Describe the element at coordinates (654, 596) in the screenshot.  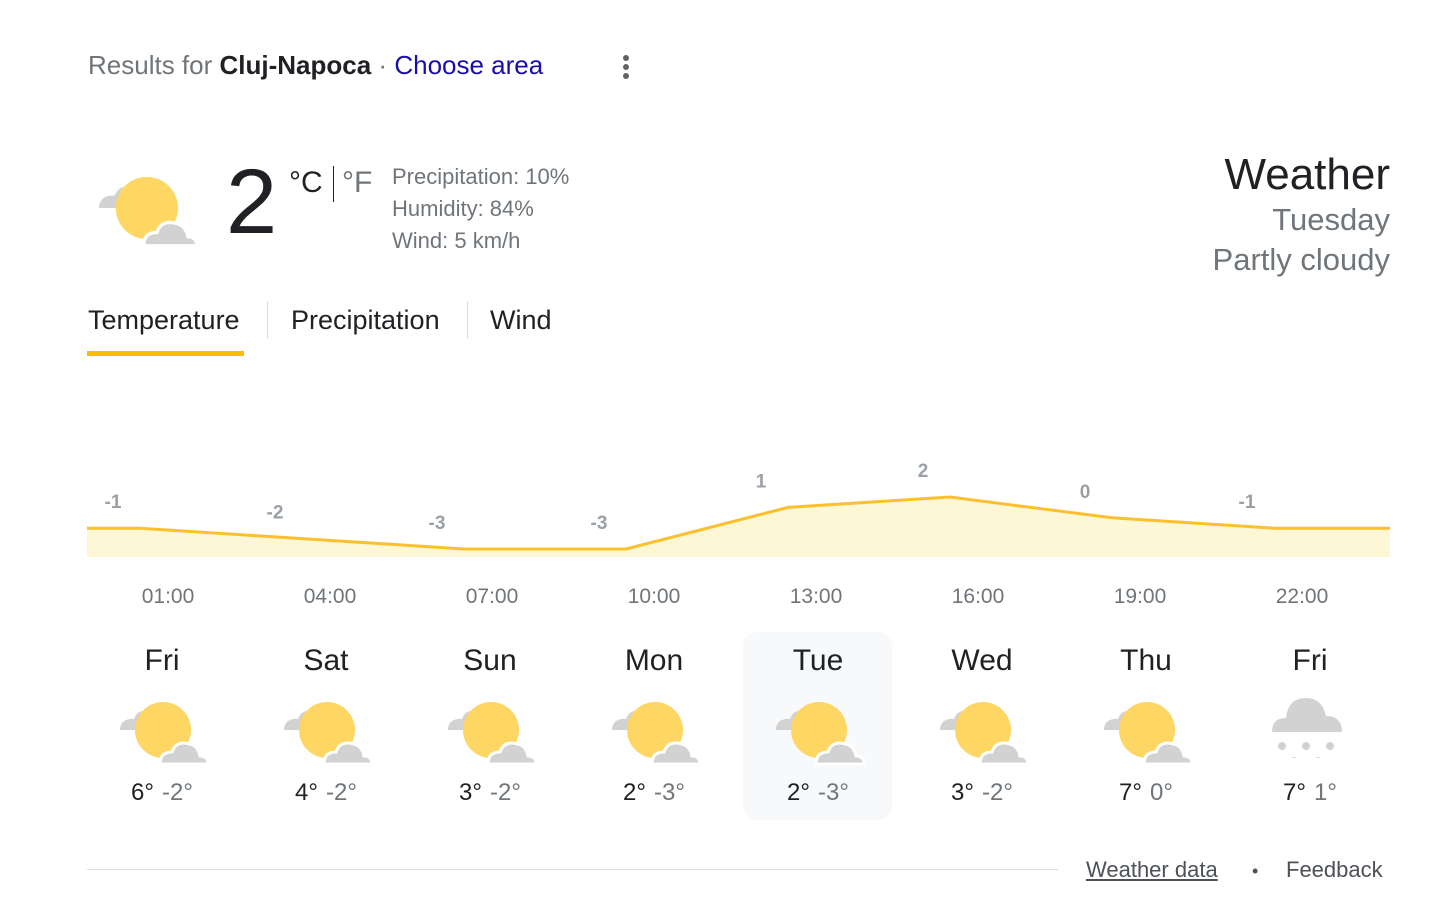
I see `time-label: 10:00` at that location.